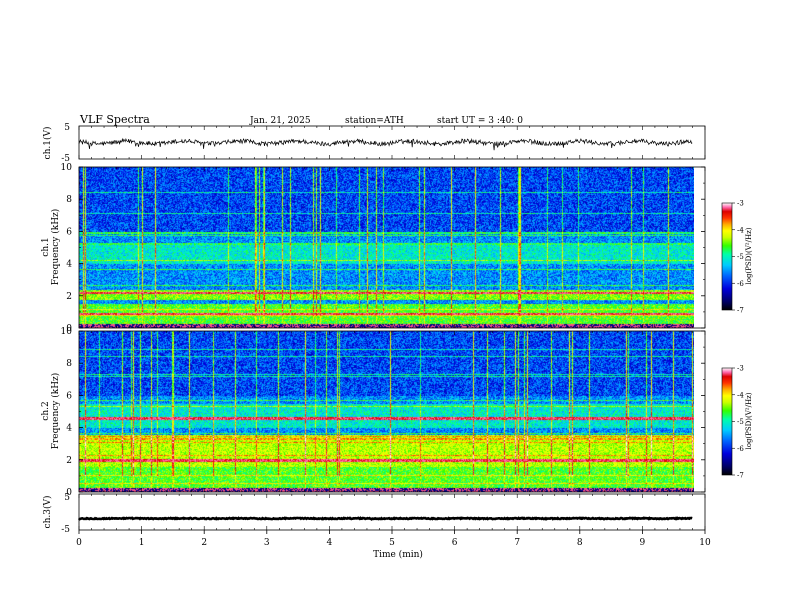 The image size is (792, 612). What do you see at coordinates (69, 297) in the screenshot?
I see `ch1-spectrogram-ytick-label: 2` at bounding box center [69, 297].